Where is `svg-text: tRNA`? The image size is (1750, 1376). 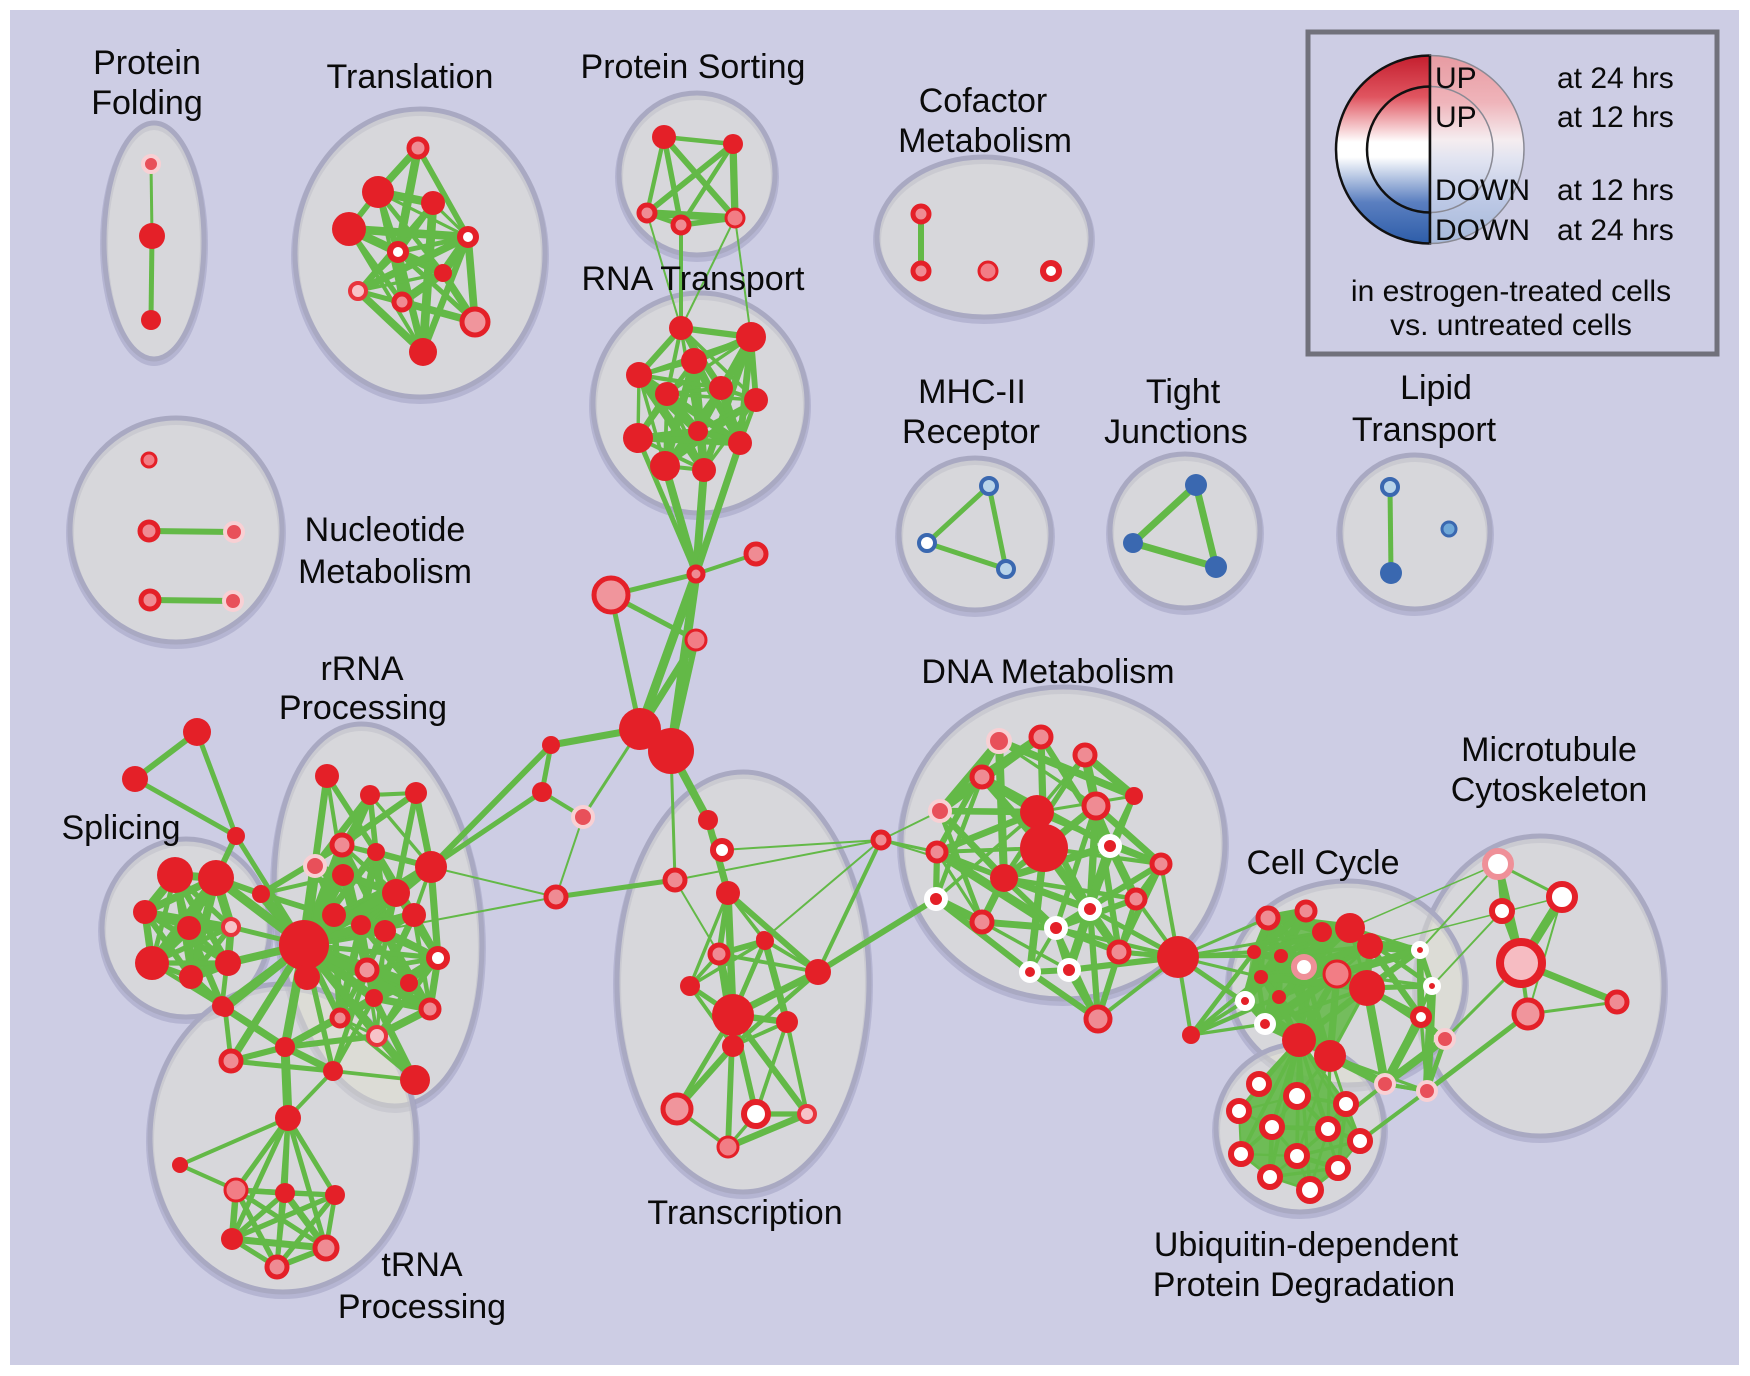 svg-text: tRNA is located at coordinates (422, 1265).